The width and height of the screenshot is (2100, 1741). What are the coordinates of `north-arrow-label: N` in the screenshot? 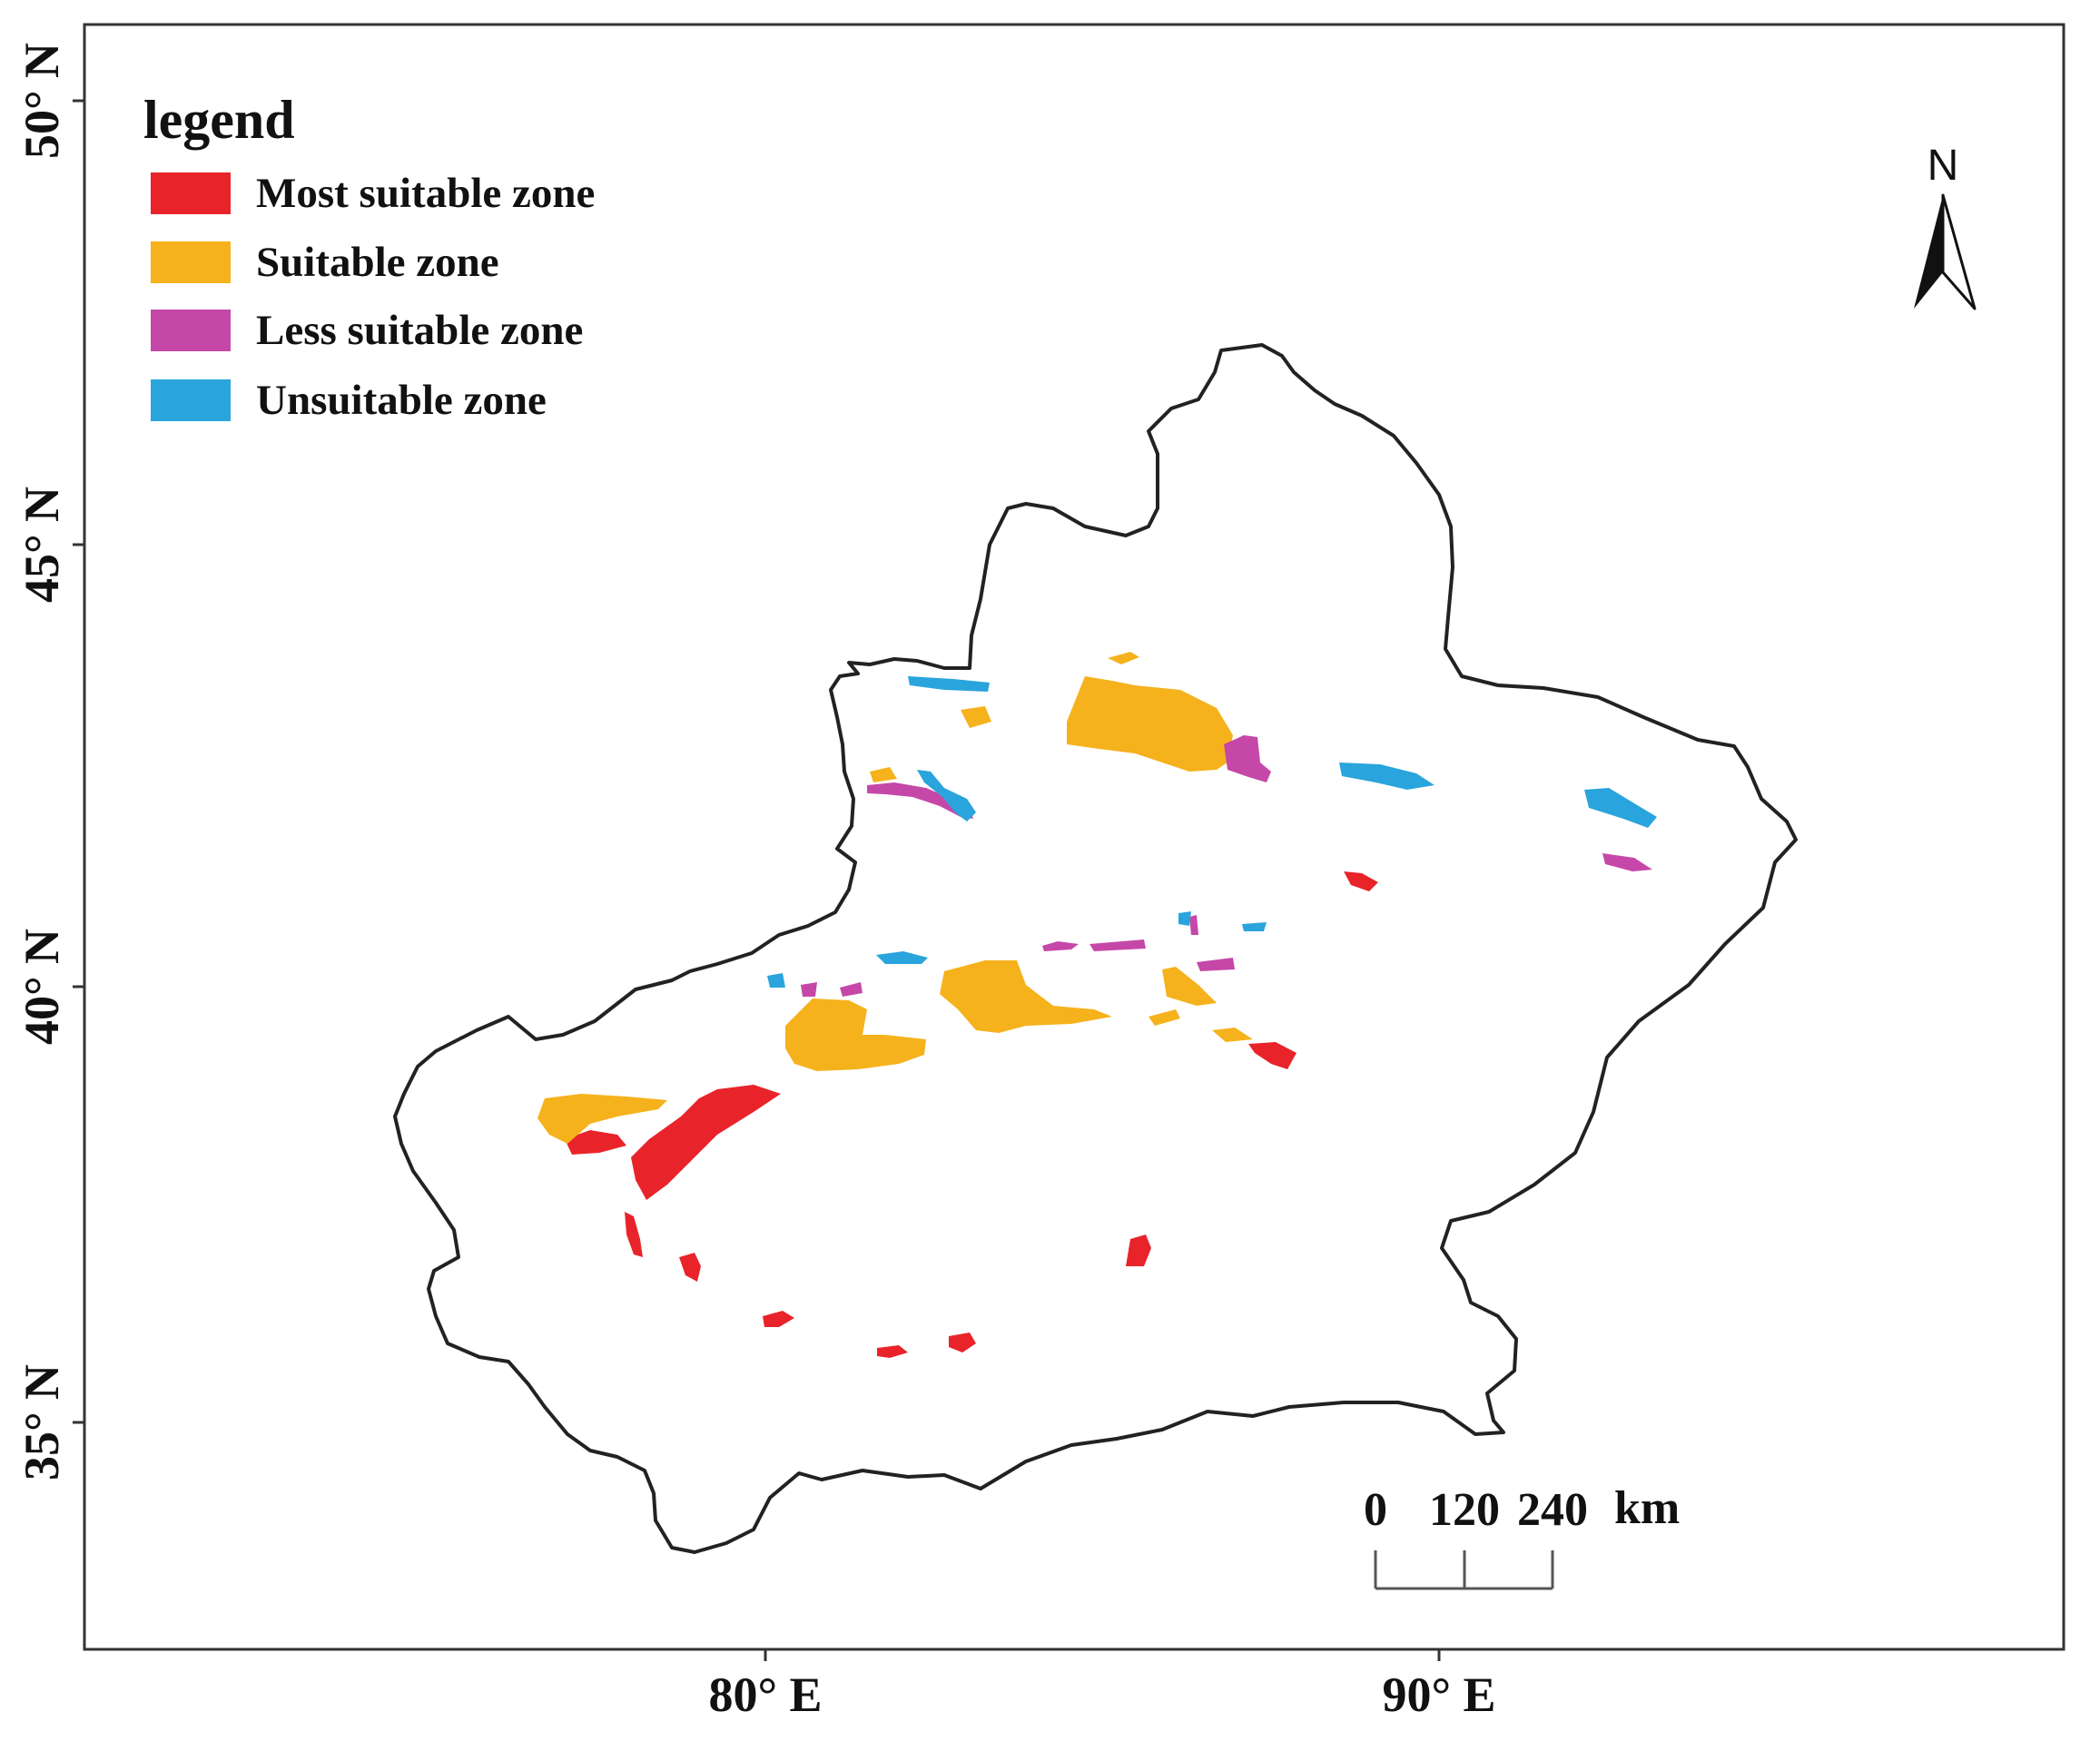 It's located at (1943, 166).